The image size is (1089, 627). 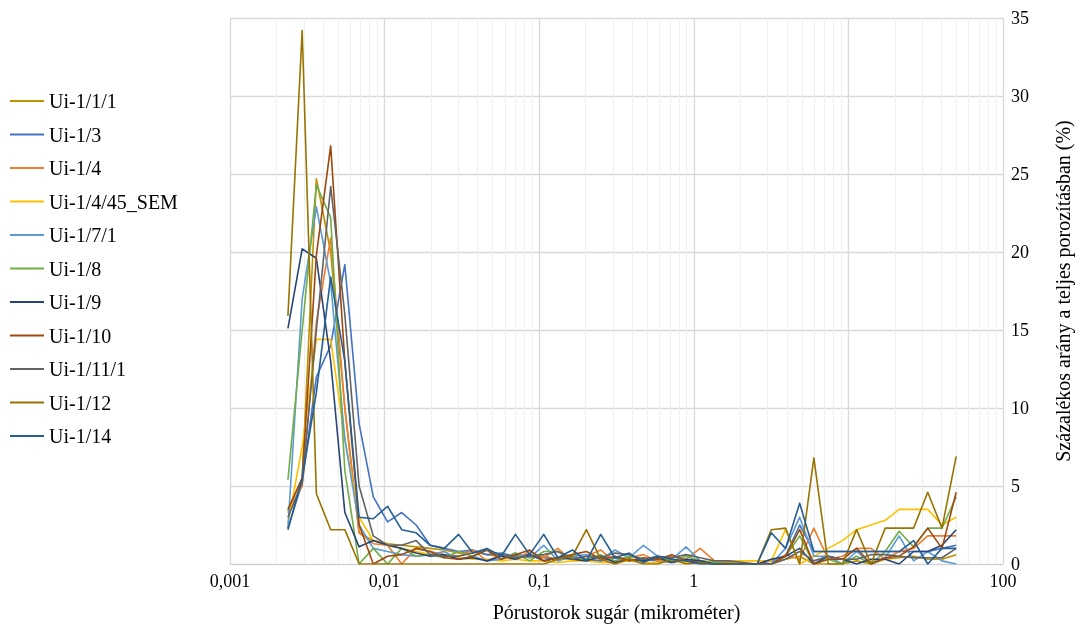 I want to click on x-tick-label: 0,001, so click(x=230, y=581).